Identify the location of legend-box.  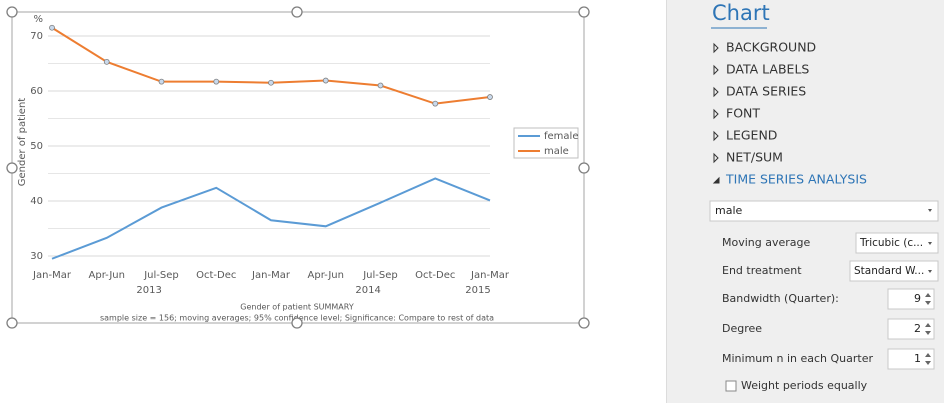
(546, 143).